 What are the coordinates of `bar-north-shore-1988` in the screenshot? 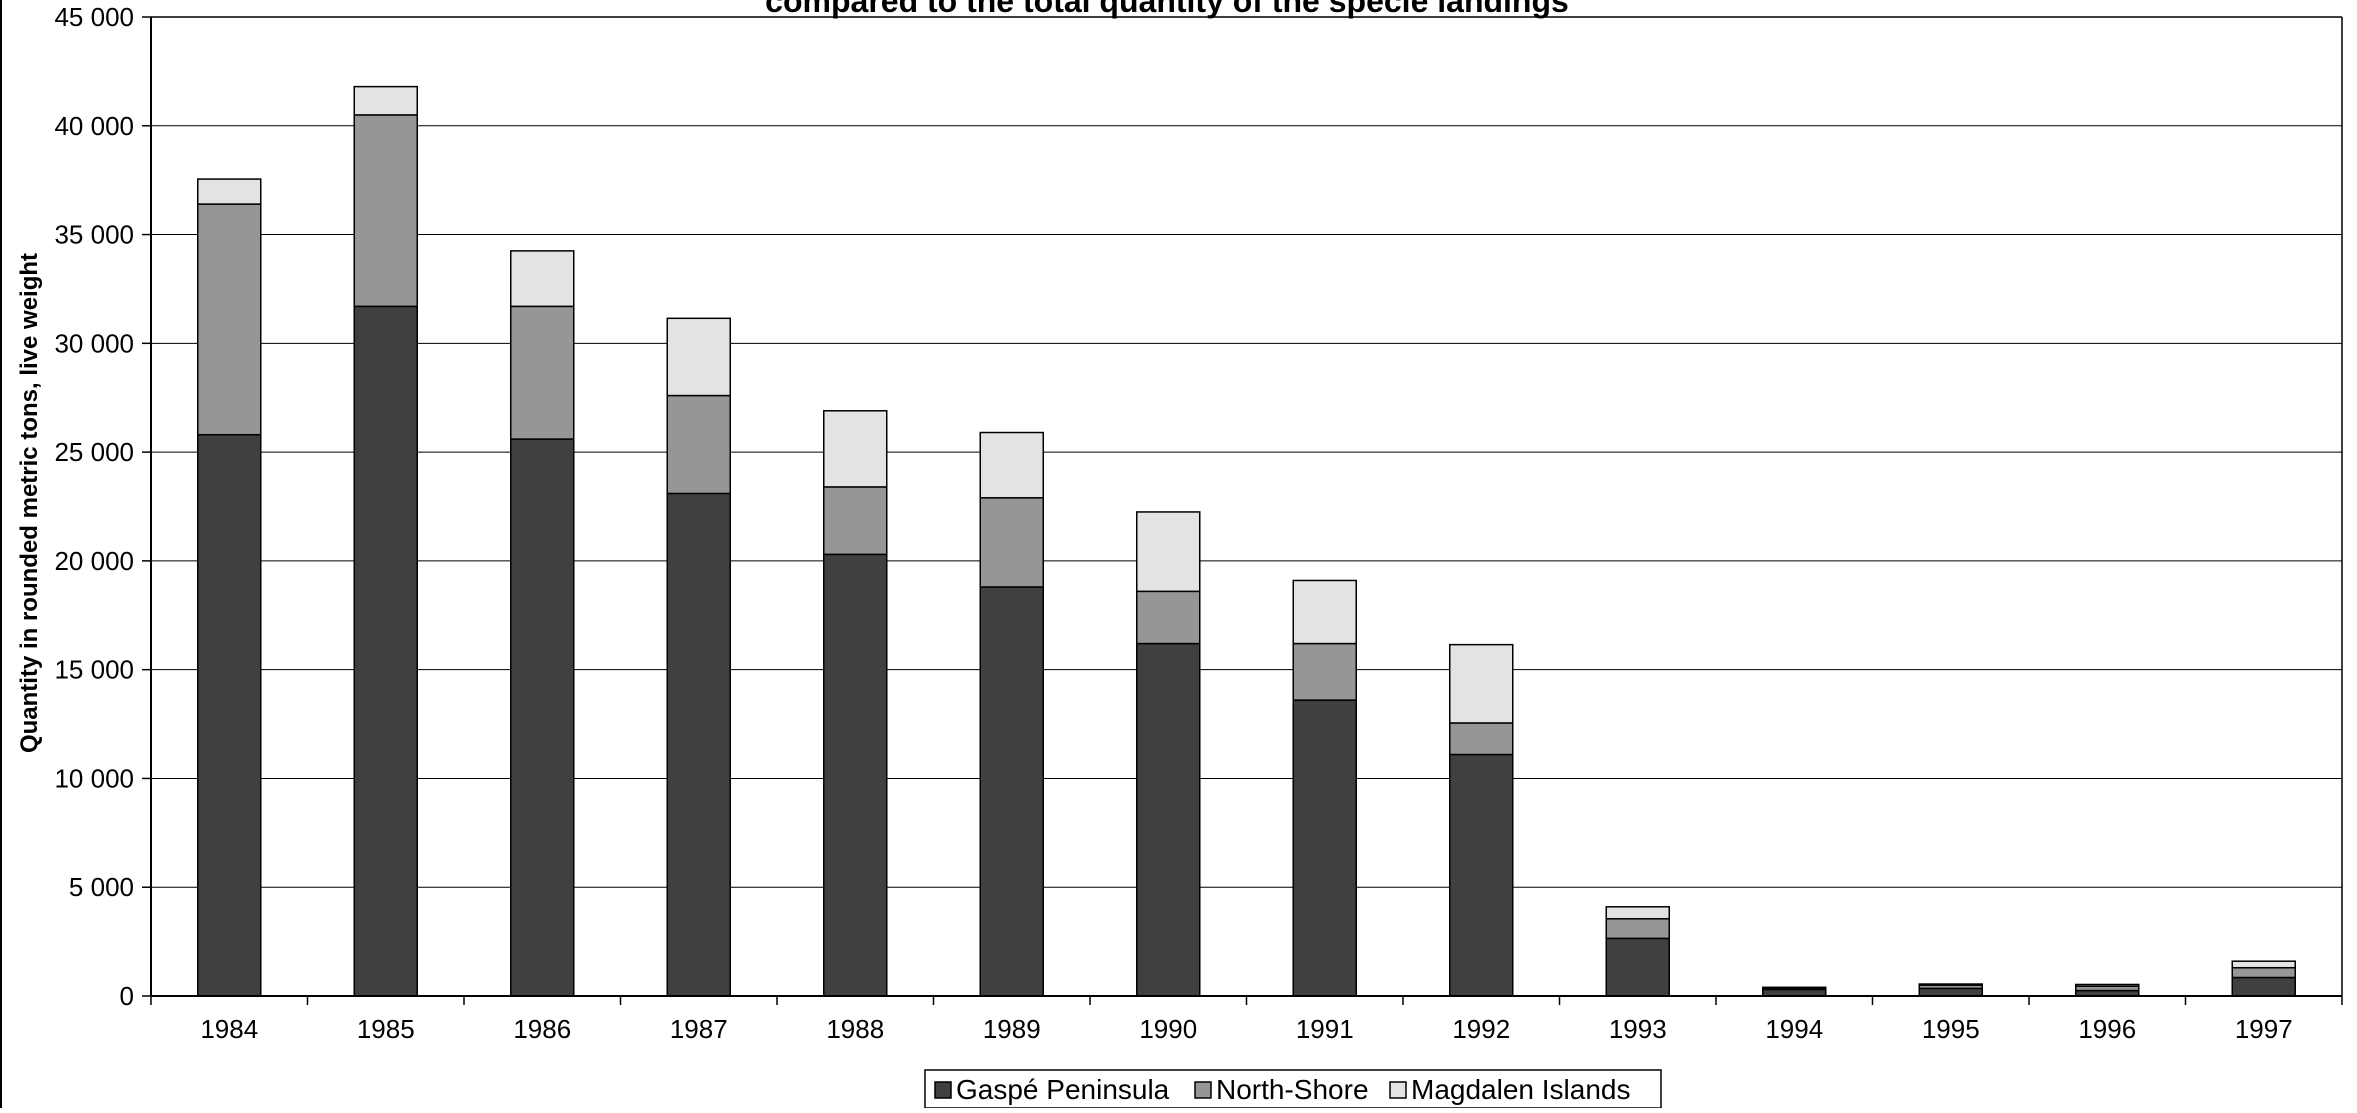 It's located at (855, 521).